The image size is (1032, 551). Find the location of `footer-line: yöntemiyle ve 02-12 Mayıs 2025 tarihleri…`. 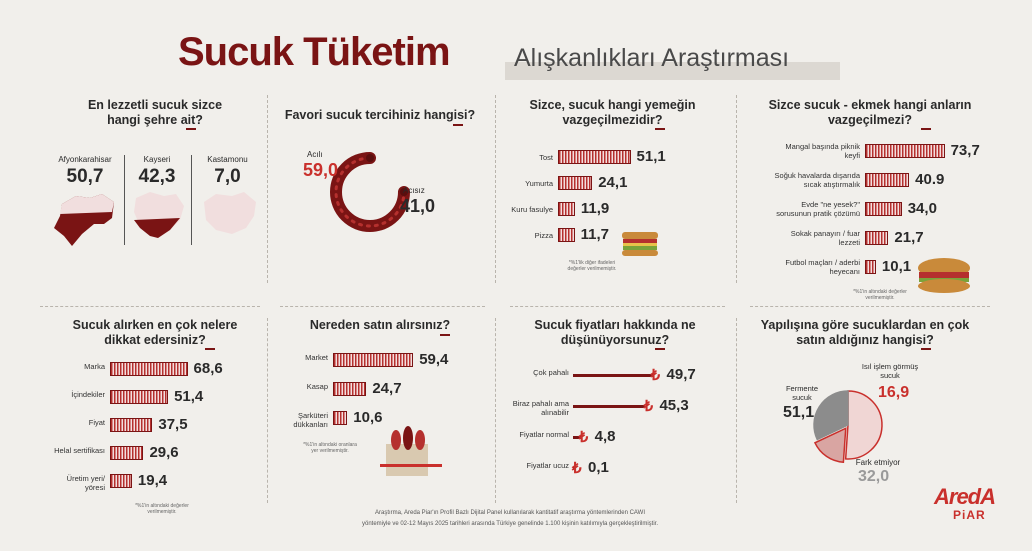

footer-line: yöntemiyle ve 02-12 Mayıs 2025 tarihleri… is located at coordinates (510, 524).